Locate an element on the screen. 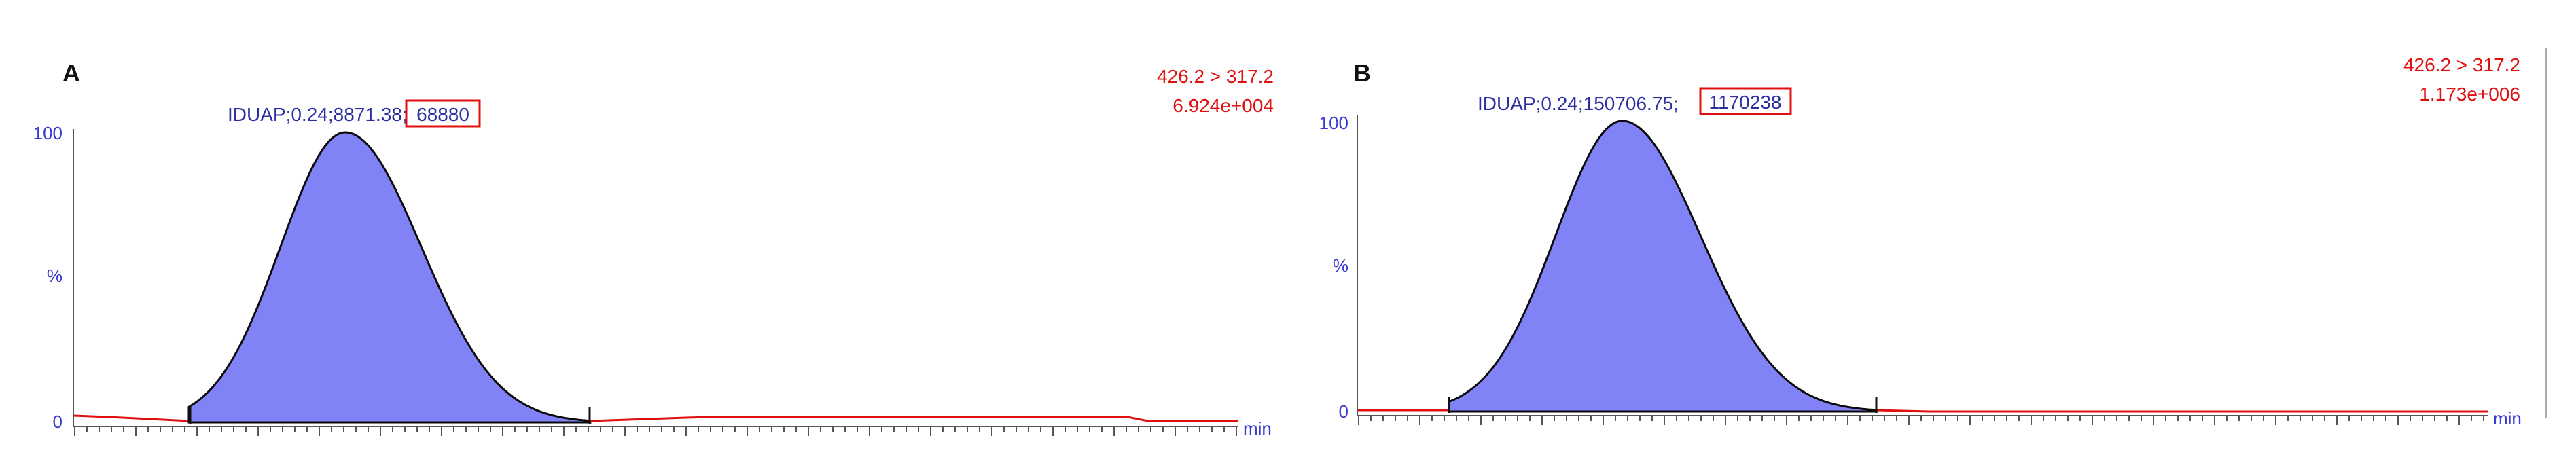  peak-area-value: 1170238 is located at coordinates (1745, 102).